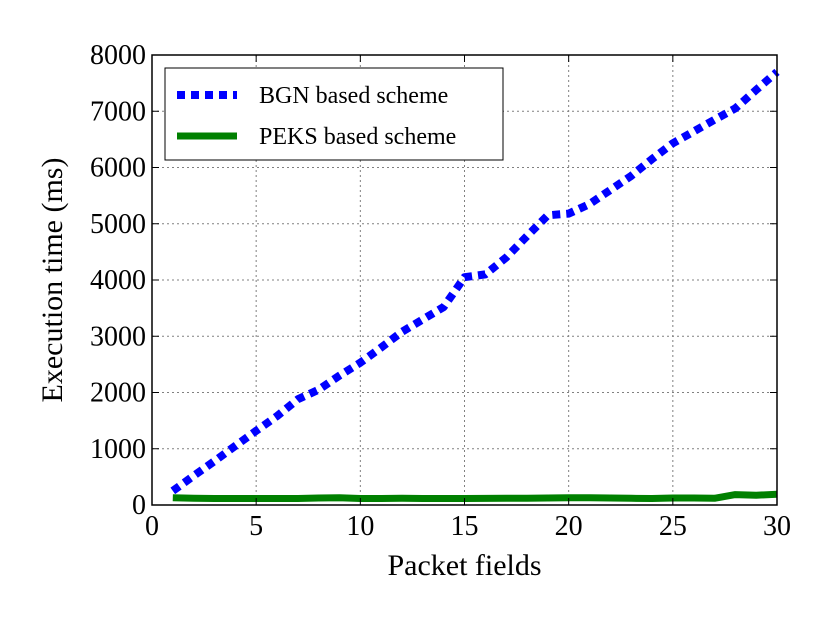  Describe the element at coordinates (139, 505) in the screenshot. I see `y-tick-label: 0` at that location.